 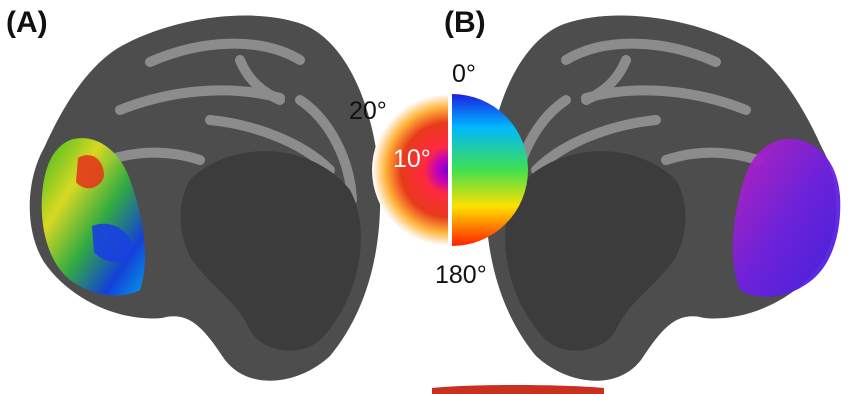 I want to click on eccentricity-inner-label: 10°, so click(x=412, y=159).